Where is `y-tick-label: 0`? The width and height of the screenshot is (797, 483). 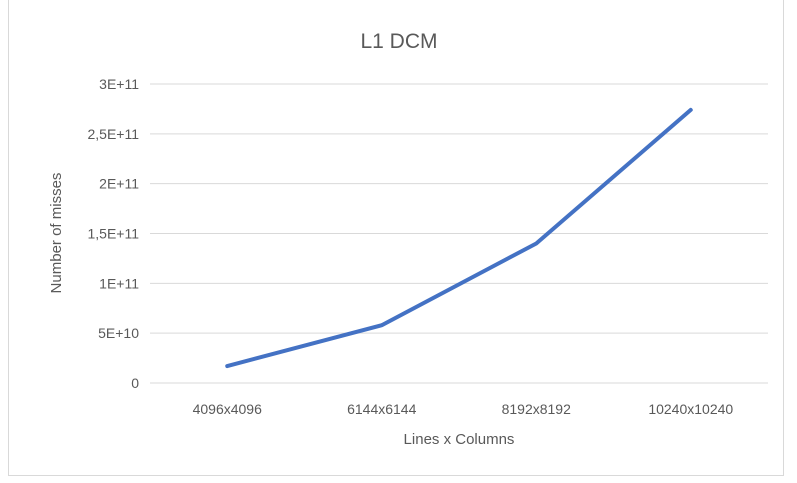 y-tick-label: 0 is located at coordinates (135, 383).